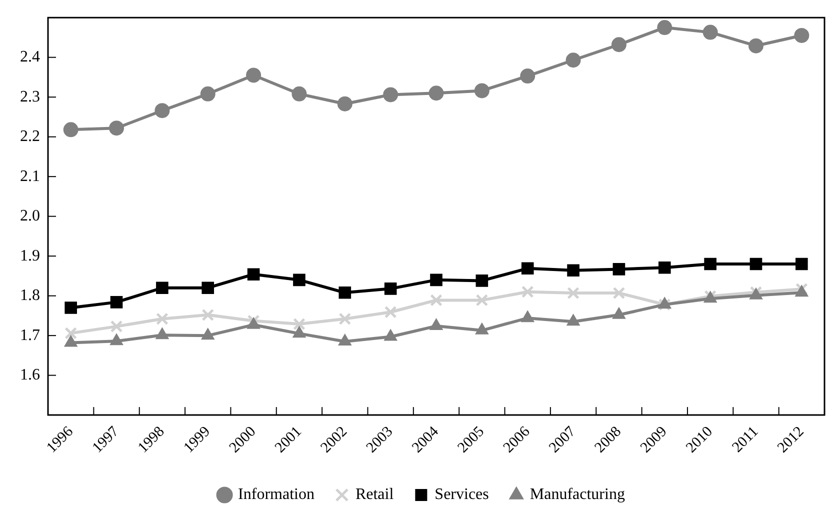  I want to click on legend-label: Services, so click(461, 495).